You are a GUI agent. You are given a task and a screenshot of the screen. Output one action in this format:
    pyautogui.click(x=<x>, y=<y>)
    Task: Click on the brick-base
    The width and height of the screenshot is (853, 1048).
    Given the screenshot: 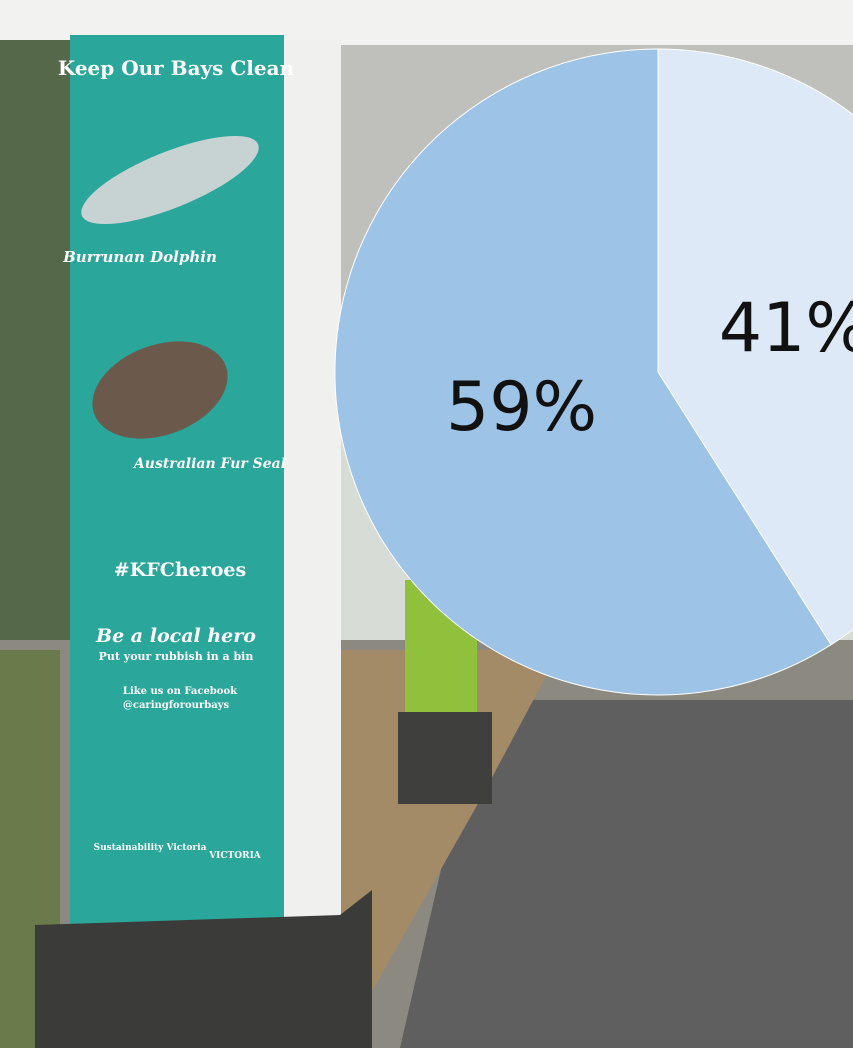 What is the action you would take?
    pyautogui.click(x=203, y=969)
    